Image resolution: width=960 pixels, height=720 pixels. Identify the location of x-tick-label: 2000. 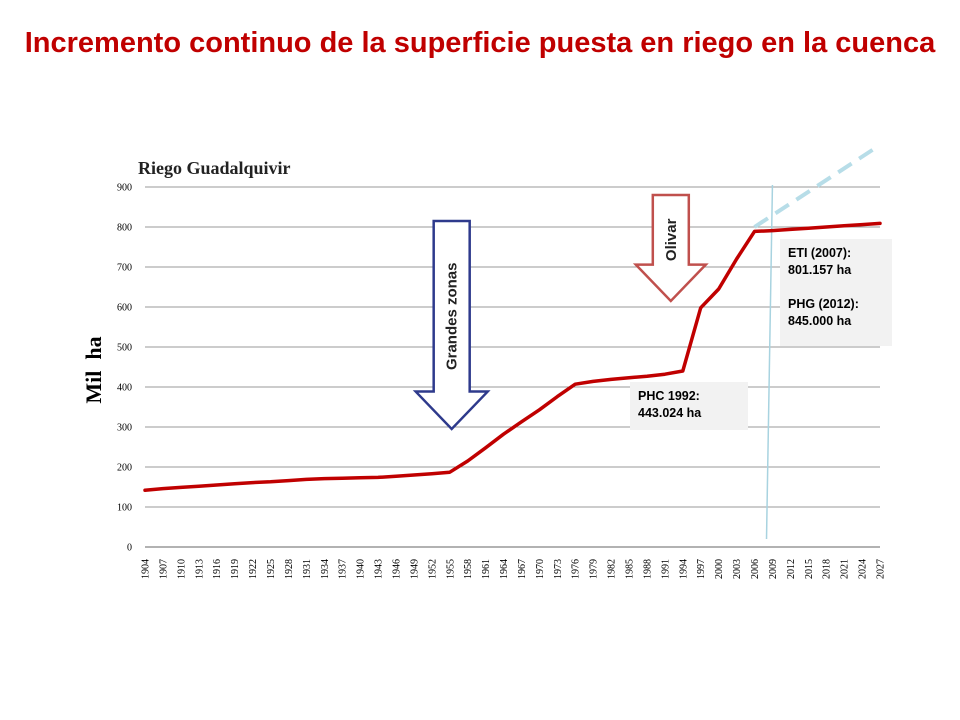
(719, 569).